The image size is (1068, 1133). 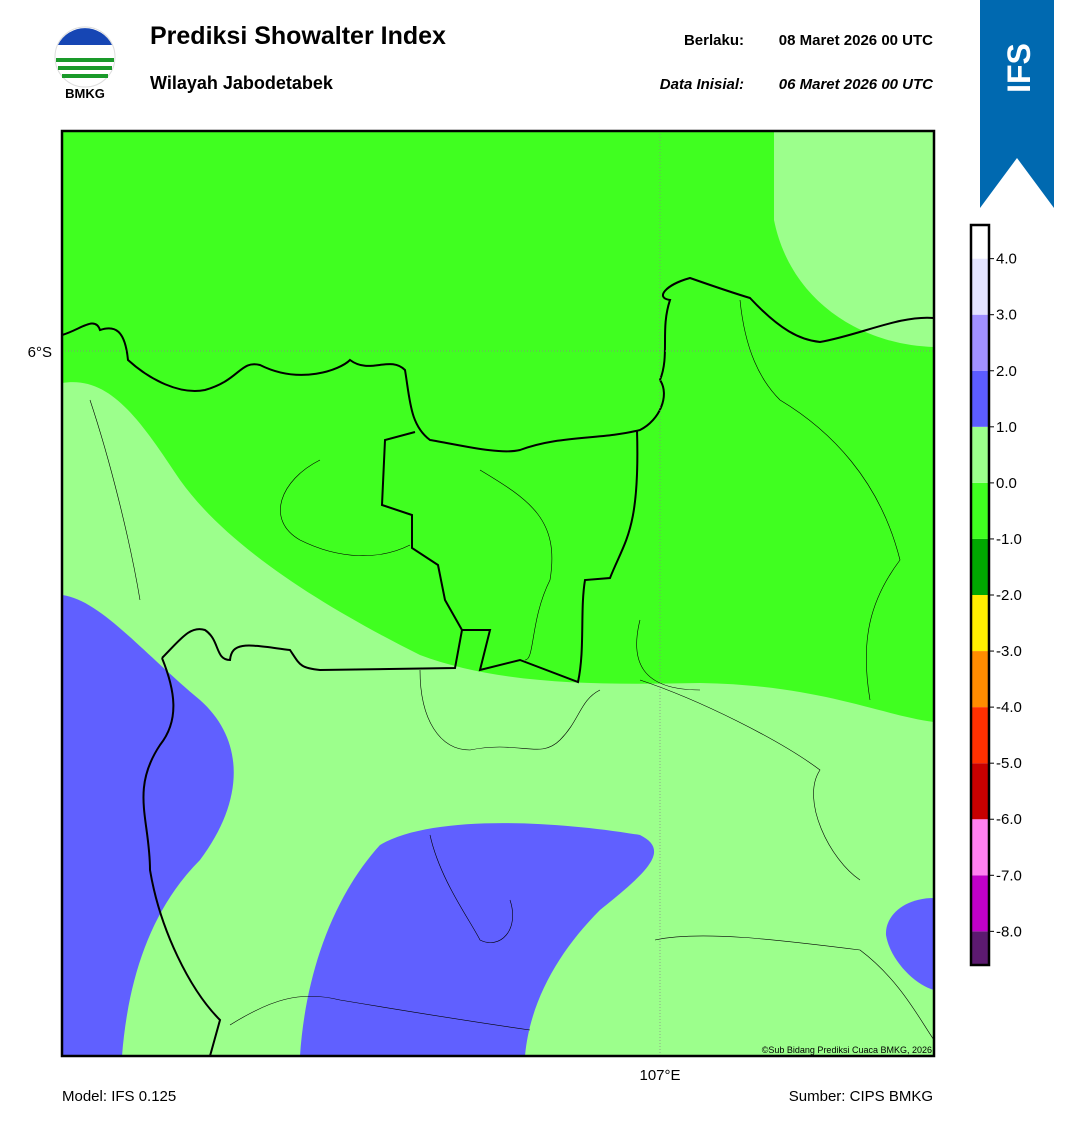 I want to click on colorbar-tick-label: -3.0, so click(x=1009, y=651).